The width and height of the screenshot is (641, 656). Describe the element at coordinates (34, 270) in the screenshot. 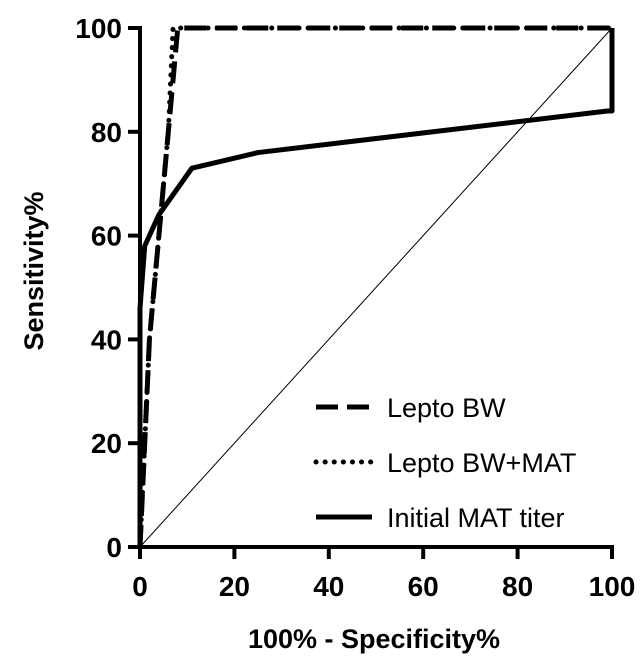

I see `y-axis-title: Sensitivity%` at that location.